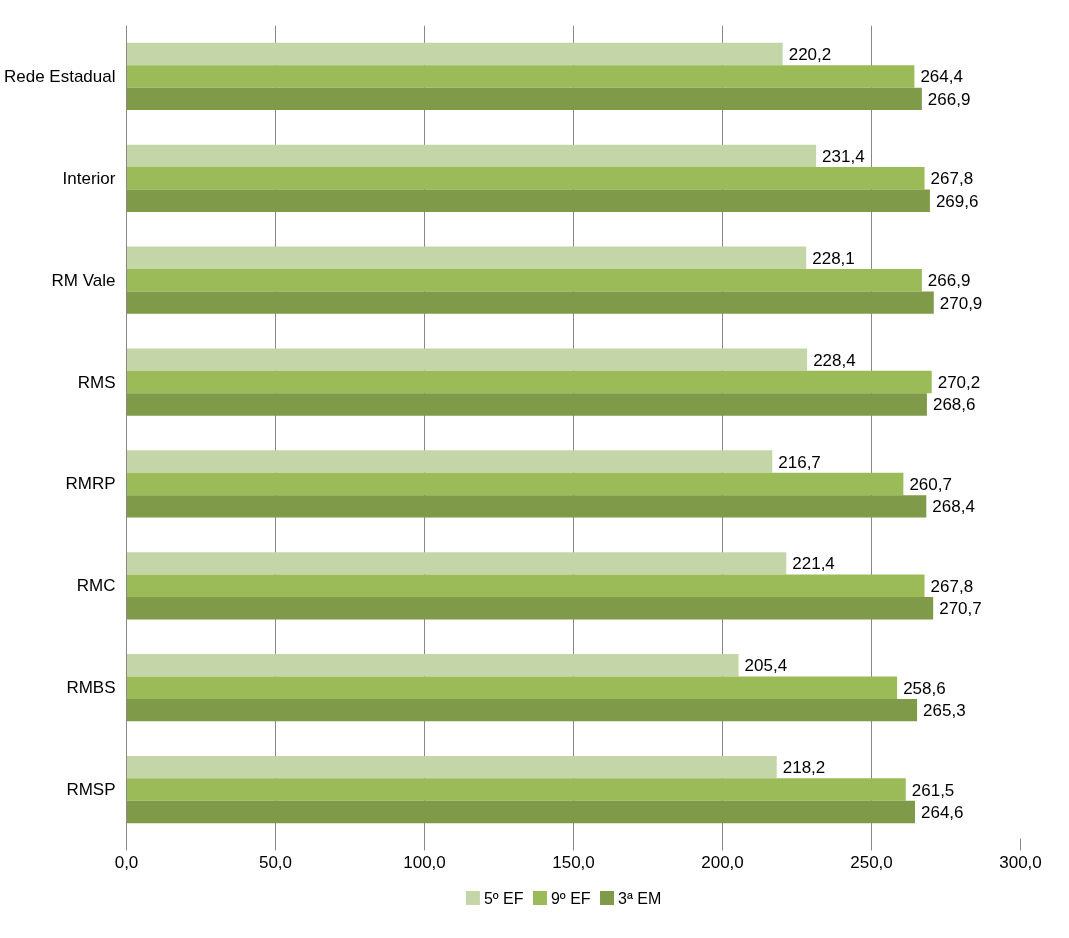  What do you see at coordinates (871, 862) in the screenshot?
I see `x-tick-label: 250,0` at bounding box center [871, 862].